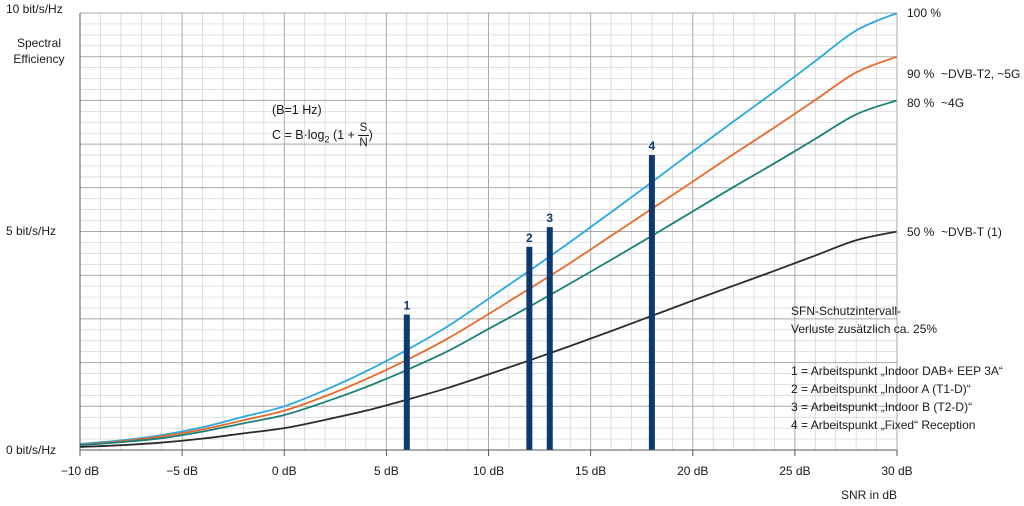 The width and height of the screenshot is (1024, 506). Describe the element at coordinates (284, 471) in the screenshot. I see `x-tick-label: 0 dB` at that location.